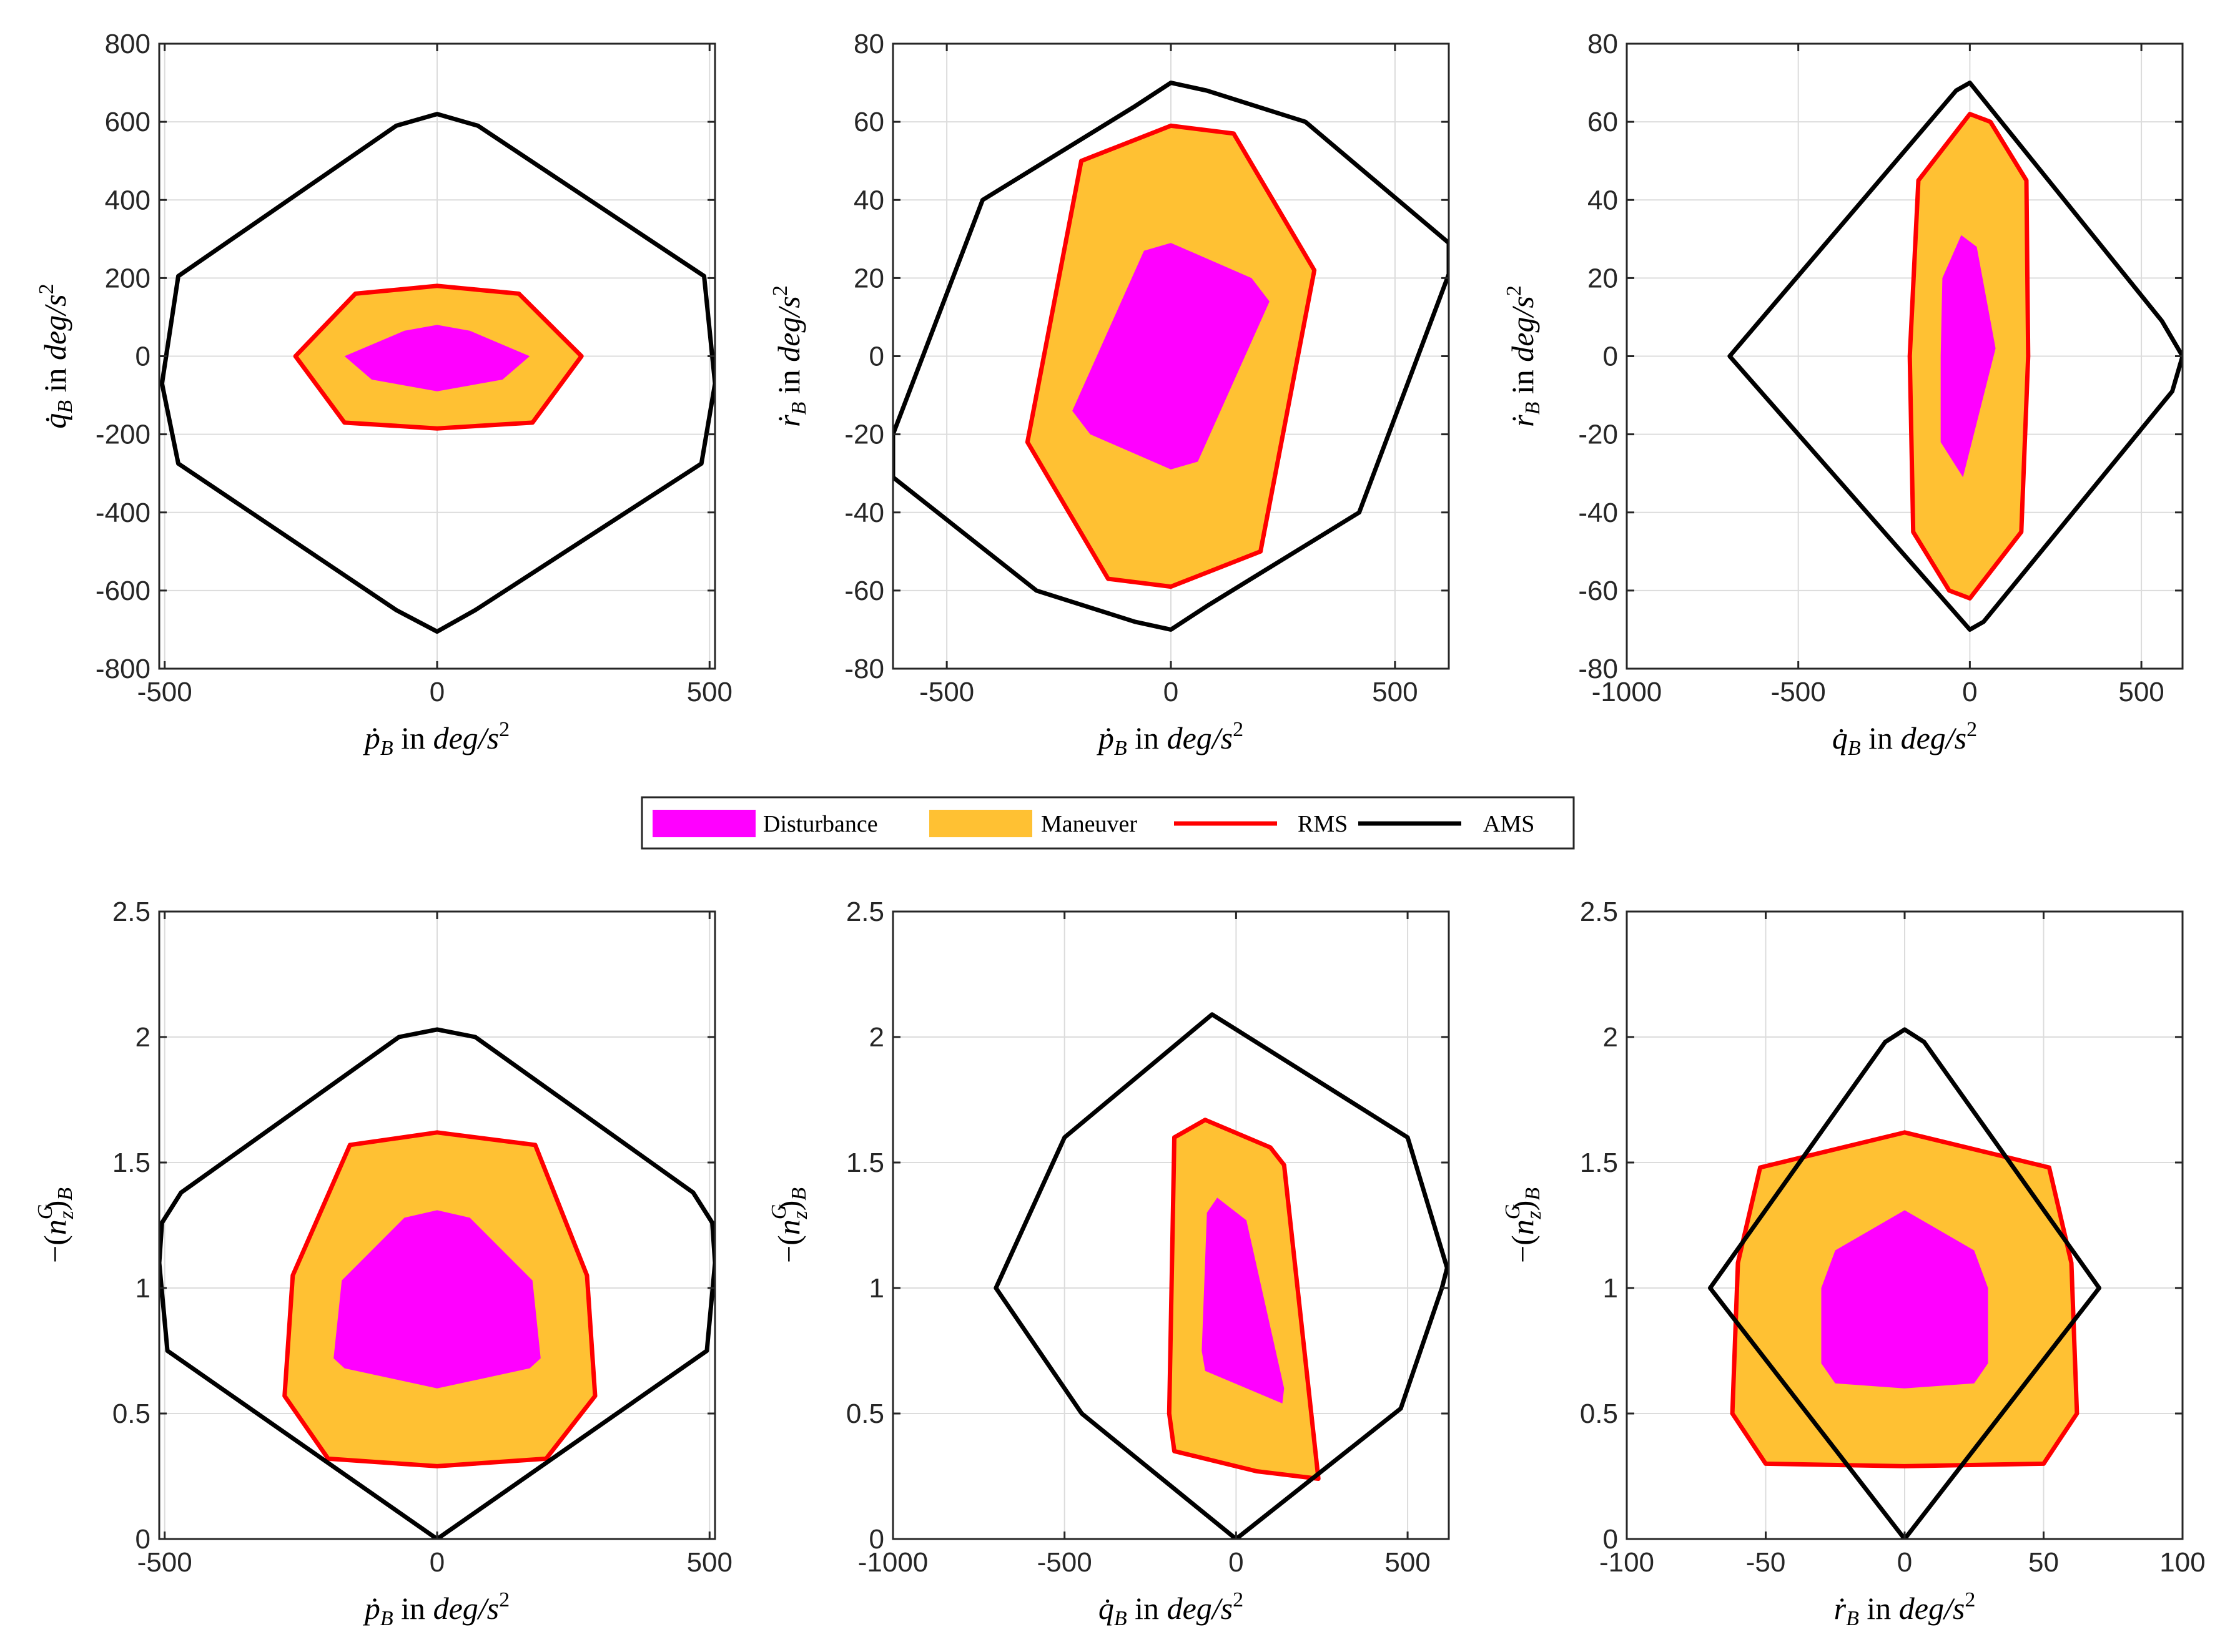  Describe the element at coordinates (1766, 1562) in the screenshot. I see `x-tick-label: -50` at that location.